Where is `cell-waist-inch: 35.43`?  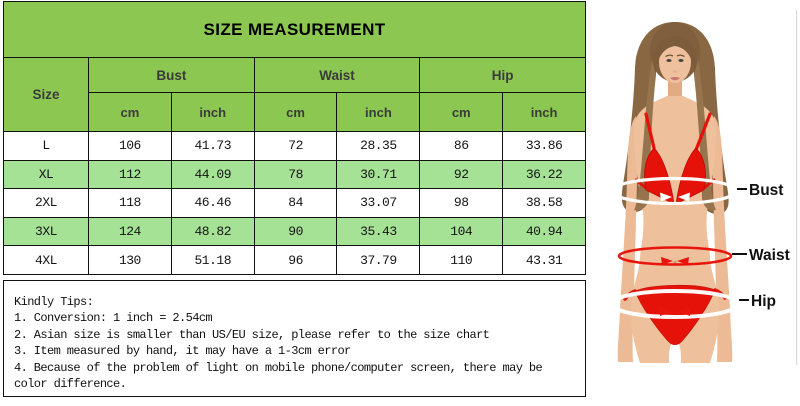 cell-waist-inch: 35.43 is located at coordinates (378, 231).